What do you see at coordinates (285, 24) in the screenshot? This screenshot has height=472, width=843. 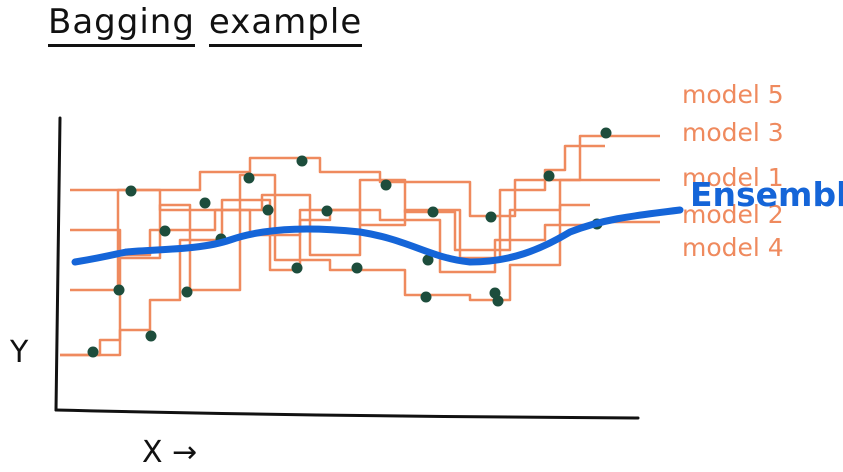 I see `title-word-2: example` at bounding box center [285, 24].